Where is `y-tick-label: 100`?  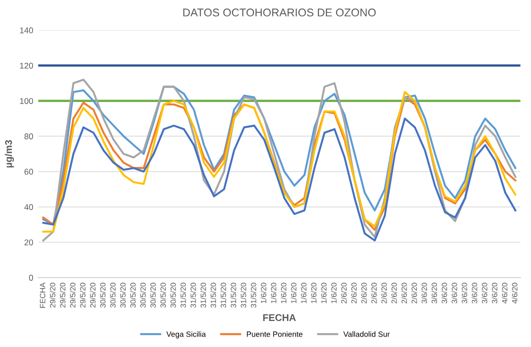
y-tick-label: 100 is located at coordinates (27, 101).